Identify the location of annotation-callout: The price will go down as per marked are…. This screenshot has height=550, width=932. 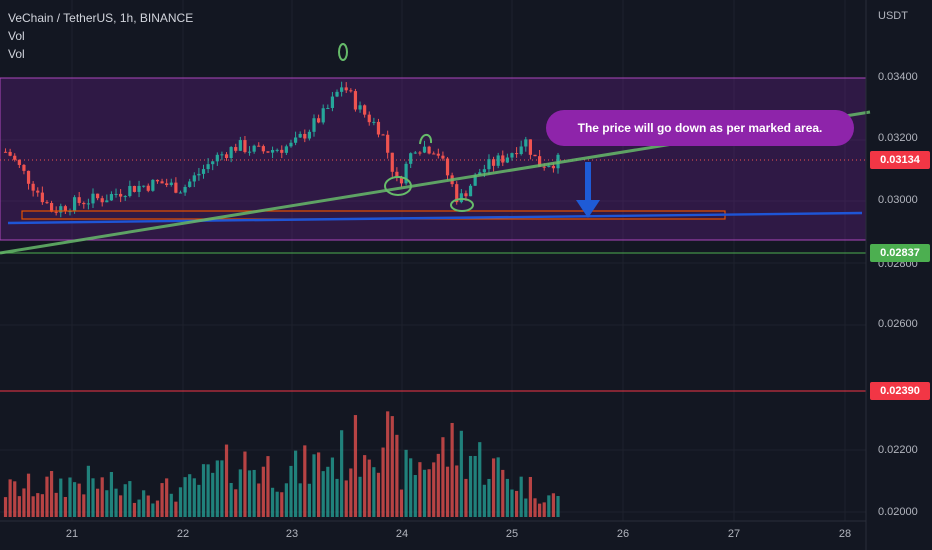
(700, 128).